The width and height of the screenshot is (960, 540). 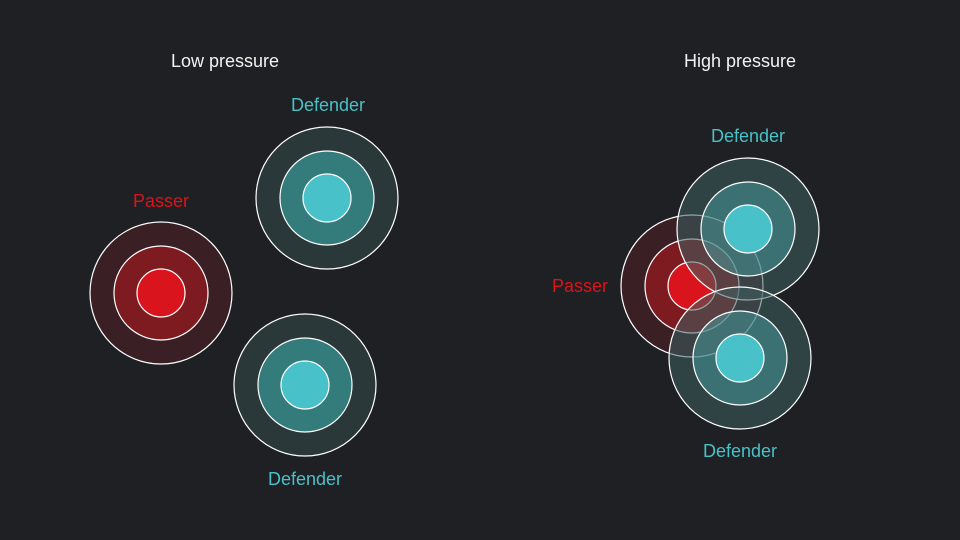 I want to click on low-defender-bottom-player, so click(x=305, y=385).